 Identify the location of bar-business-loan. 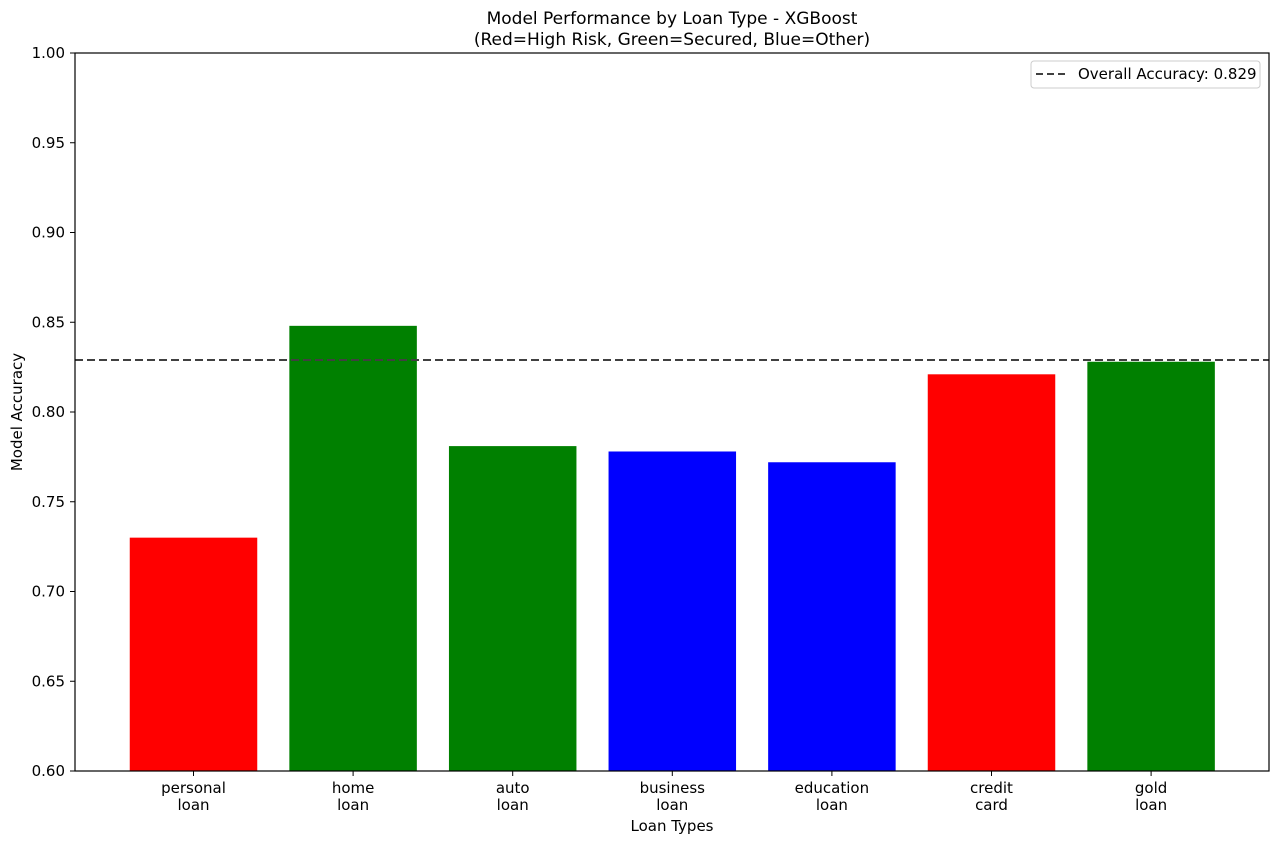
(672, 611).